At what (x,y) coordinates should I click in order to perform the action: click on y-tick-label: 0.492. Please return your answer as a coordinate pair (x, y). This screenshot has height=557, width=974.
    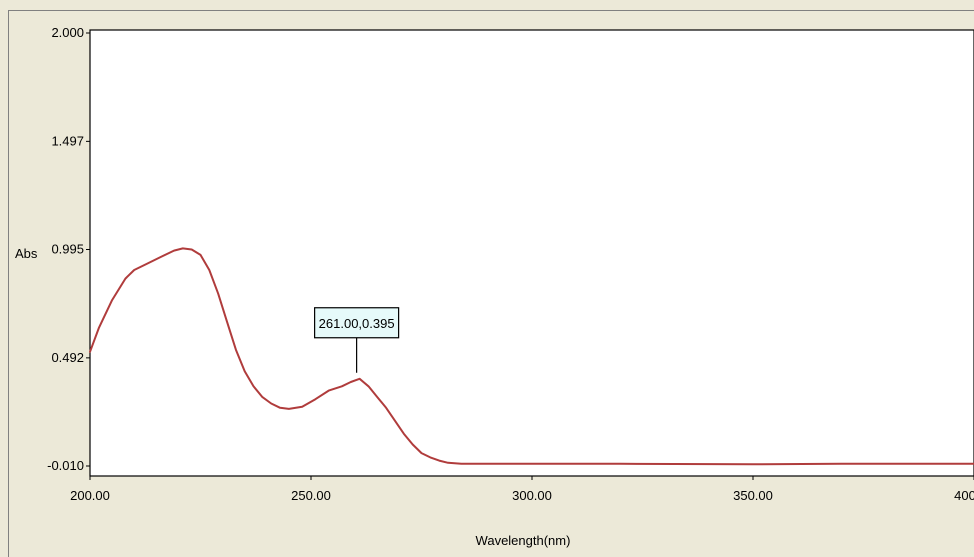
    Looking at the image, I should click on (67, 357).